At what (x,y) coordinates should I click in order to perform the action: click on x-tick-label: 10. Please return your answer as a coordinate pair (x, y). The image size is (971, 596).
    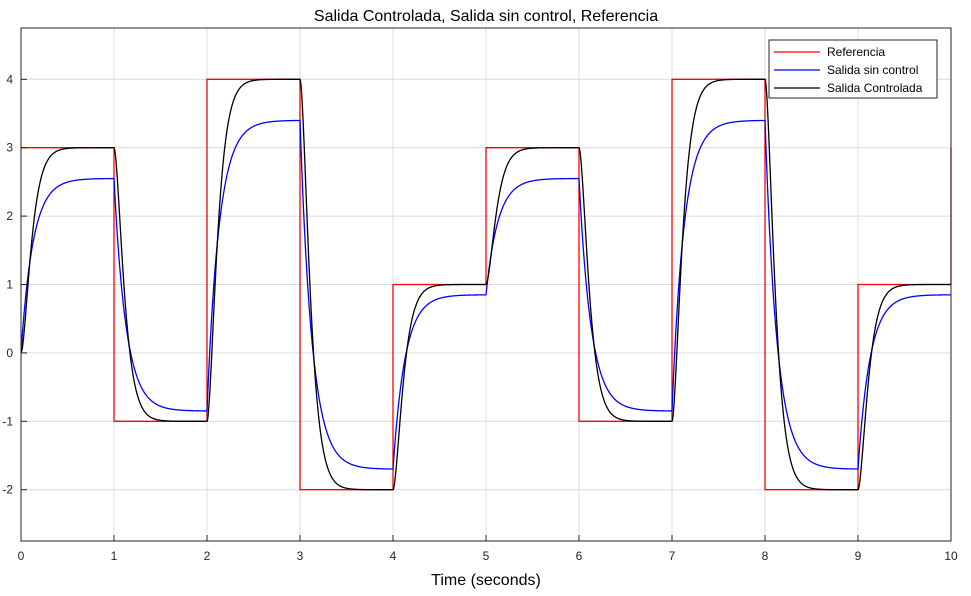
    Looking at the image, I should click on (951, 556).